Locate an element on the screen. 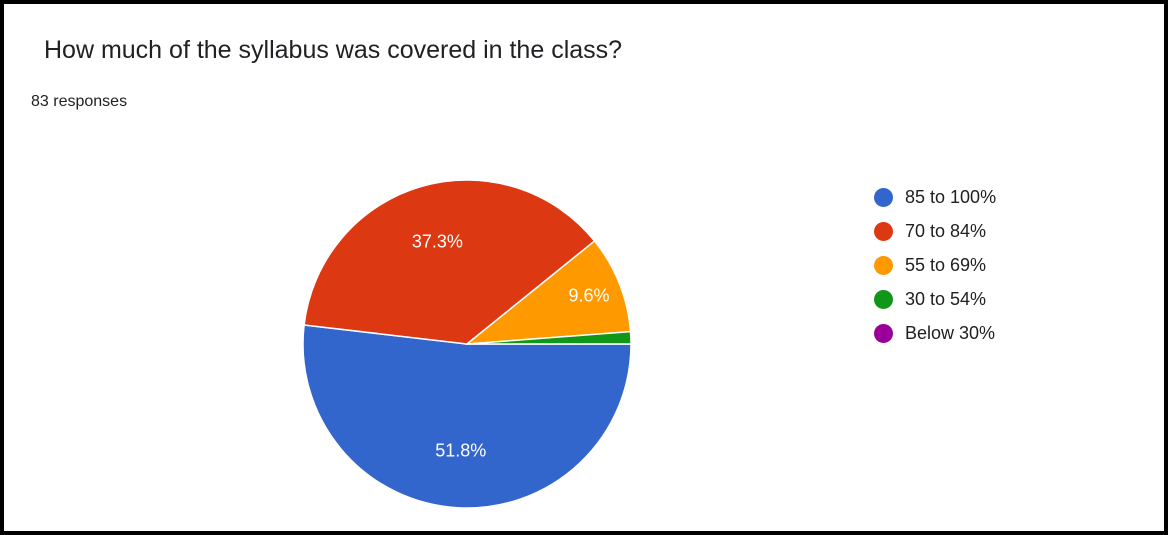 Image resolution: width=1168 pixels, height=535 pixels. response-count: 83 responses is located at coordinates (79, 101).